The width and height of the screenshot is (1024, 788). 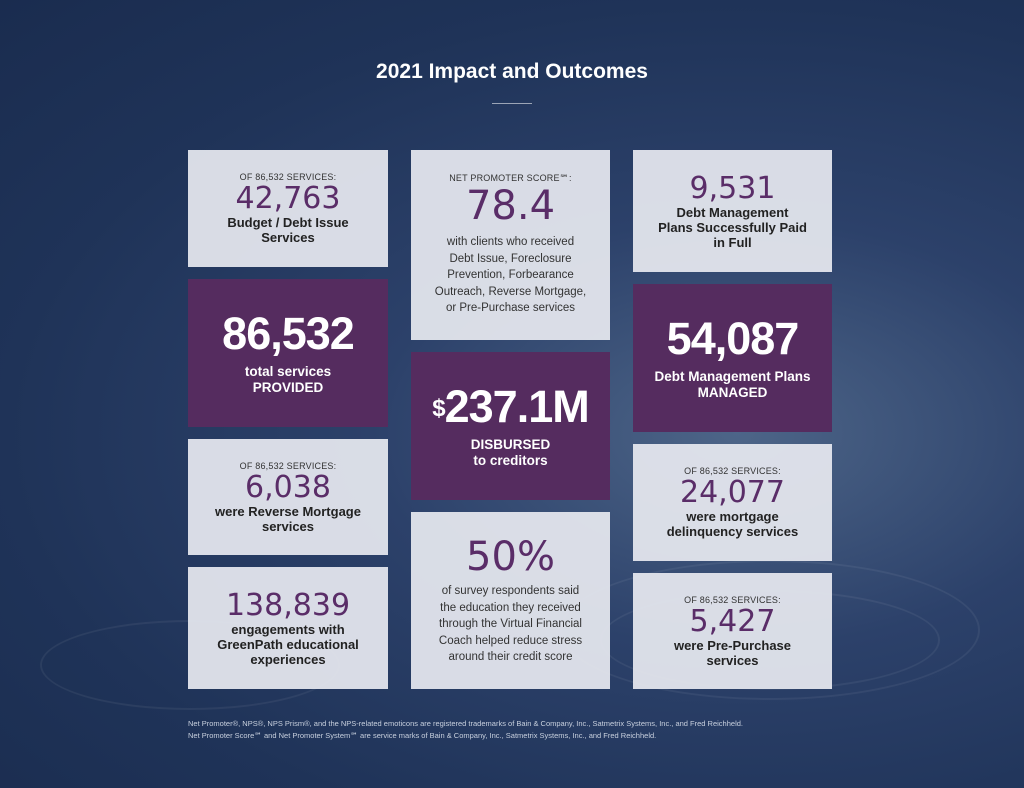 I want to click on card-kicker: NET PROMOTER SCORE℠:, so click(x=510, y=178).